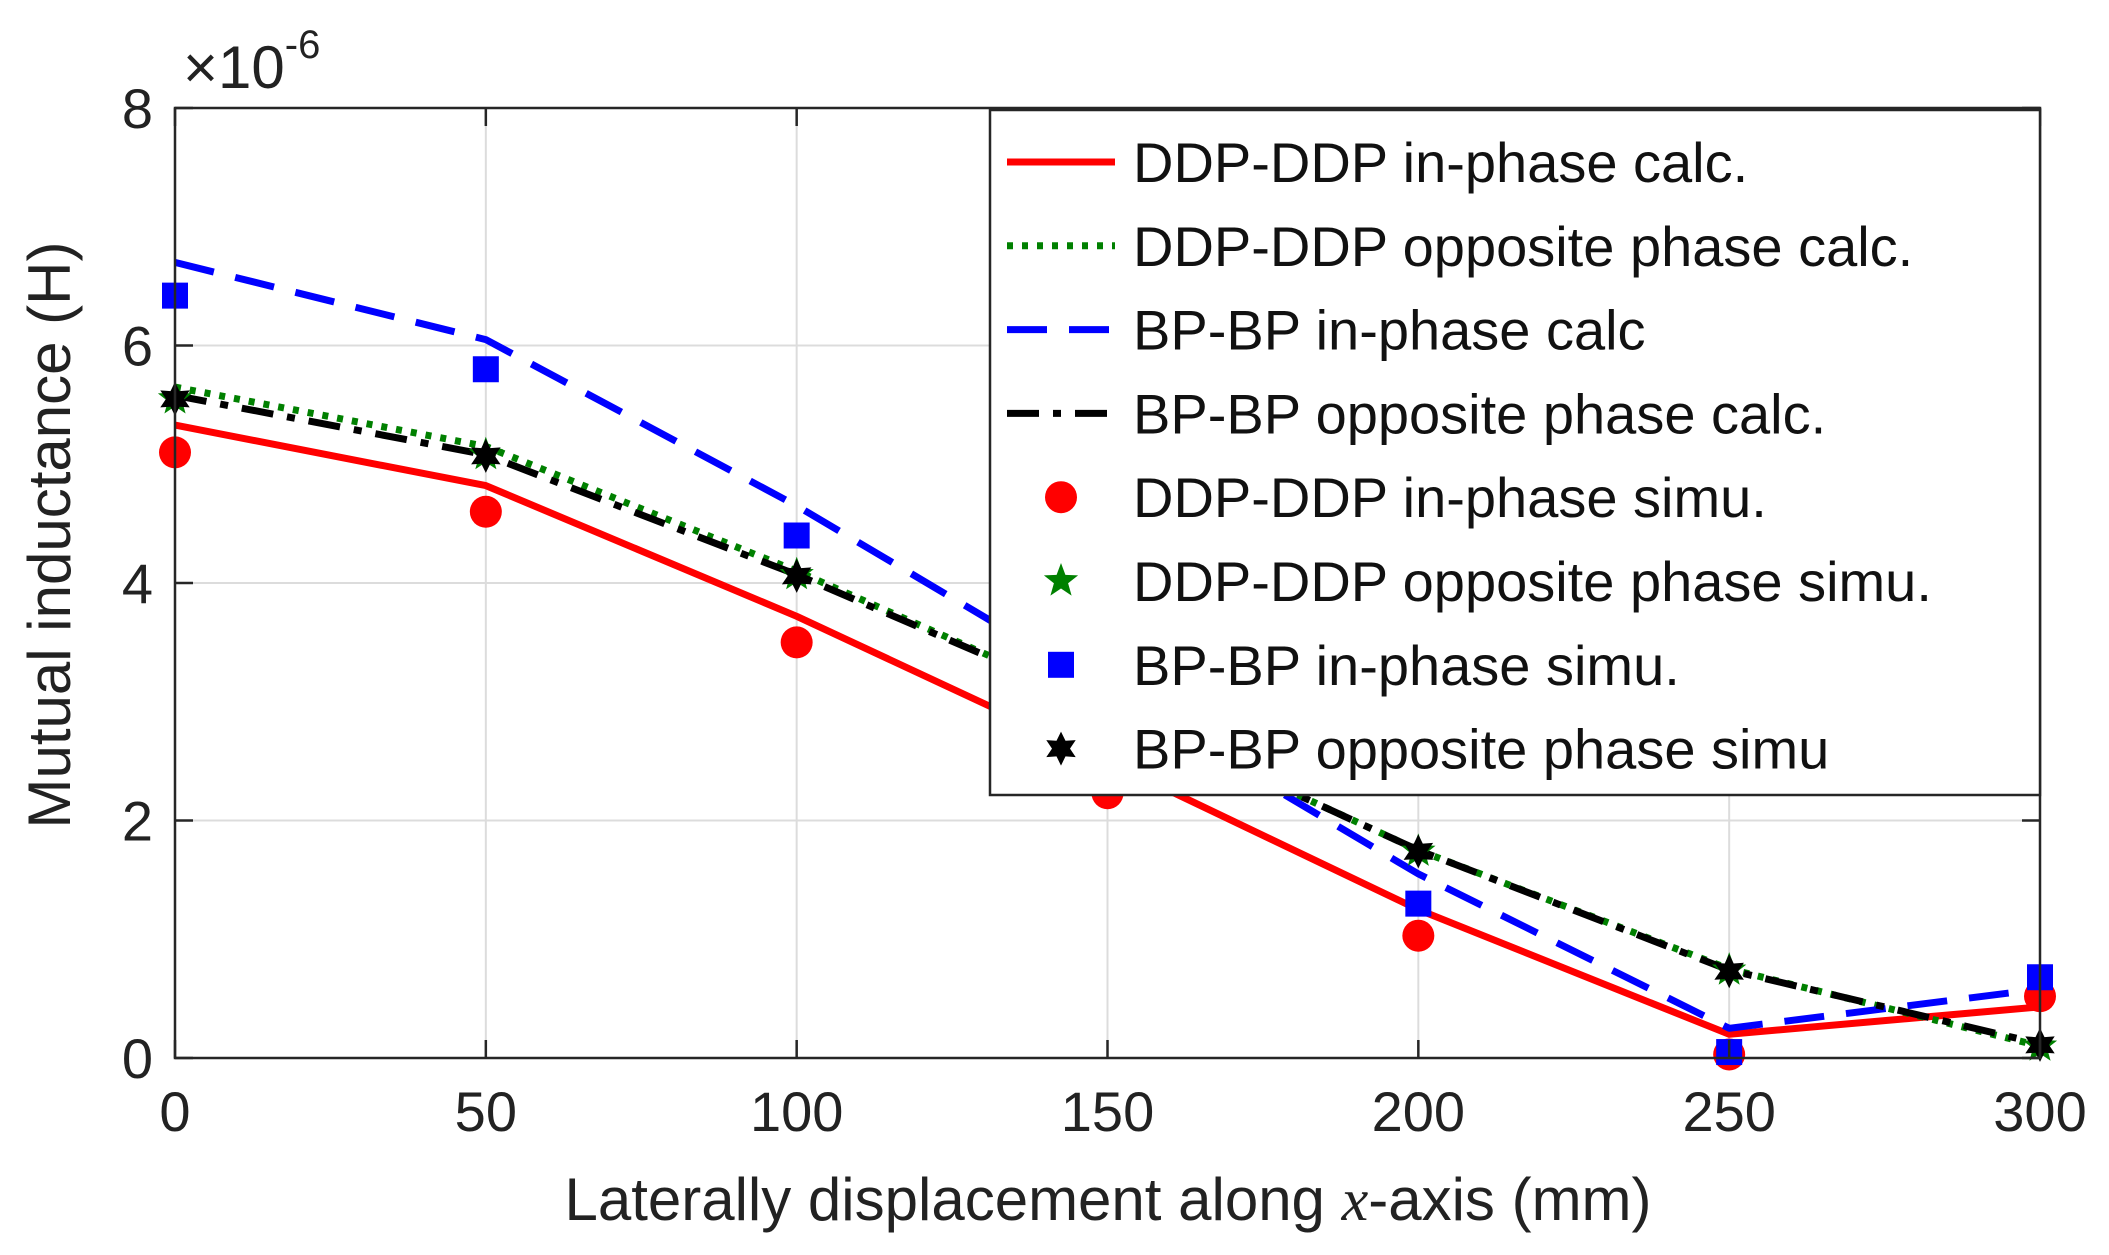  Describe the element at coordinates (1107, 1111) in the screenshot. I see `x-tick-label: 150` at that location.